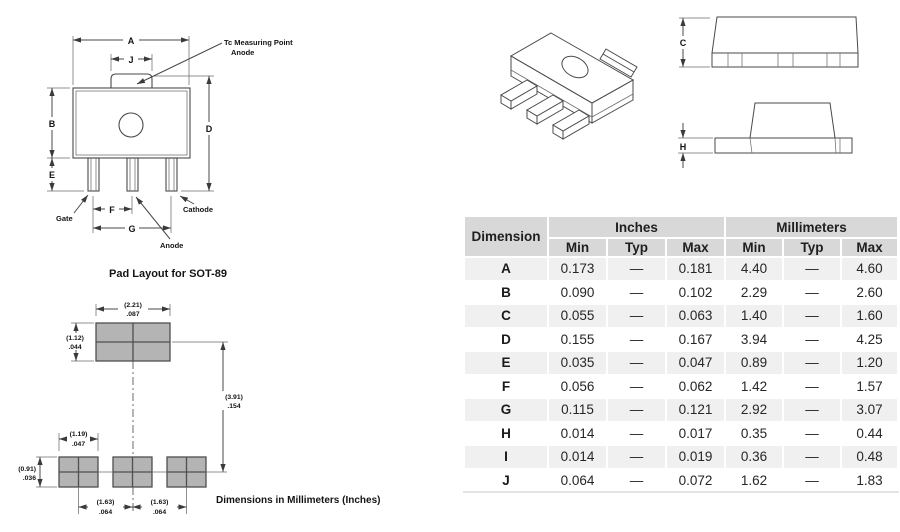 This screenshot has width=900, height=532. What do you see at coordinates (870, 316) in the screenshot?
I see `value-cell: 1.60` at bounding box center [870, 316].